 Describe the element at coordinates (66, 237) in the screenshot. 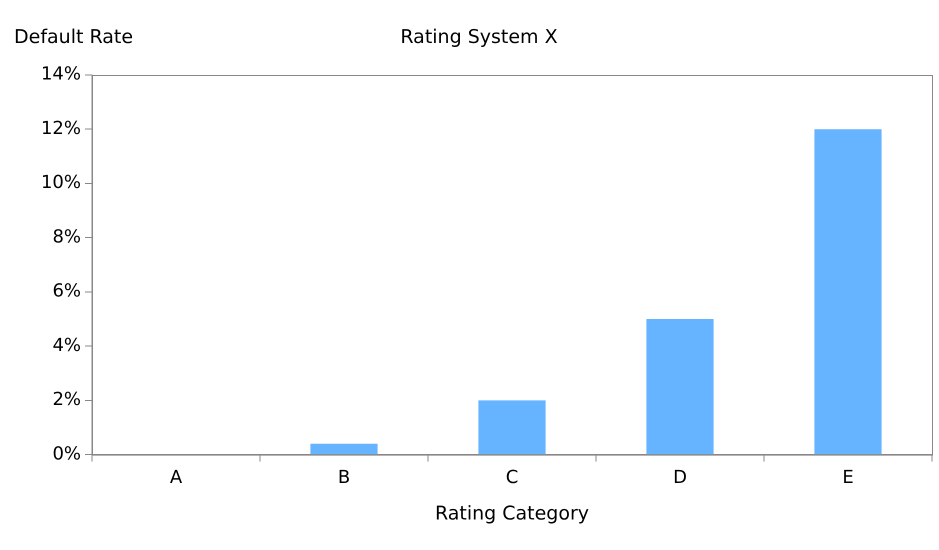

I see `y-tick-label: 8%` at that location.